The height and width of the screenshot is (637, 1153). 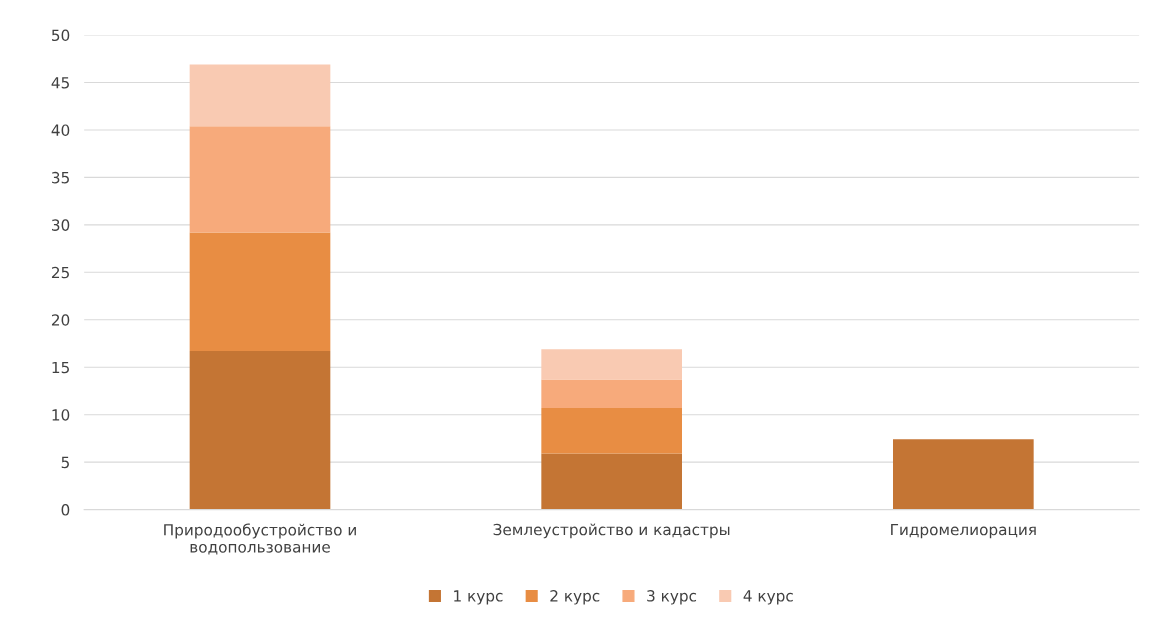 What do you see at coordinates (60, 367) in the screenshot?
I see `y-tick-label: 15` at bounding box center [60, 367].